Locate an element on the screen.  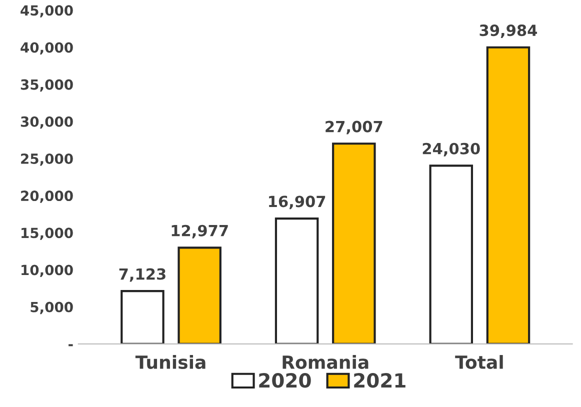
legend-label: 2021 is located at coordinates (380, 380).